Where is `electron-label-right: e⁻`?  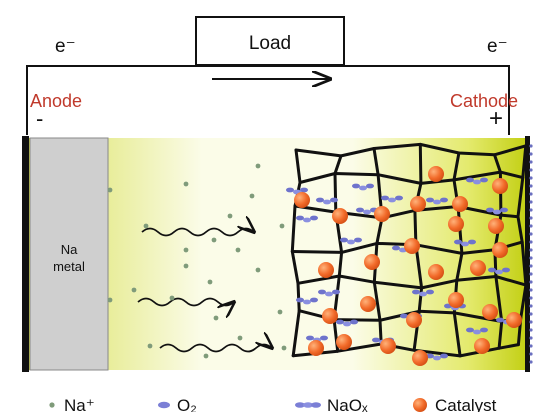 electron-label-right: e⁻ is located at coordinates (497, 46).